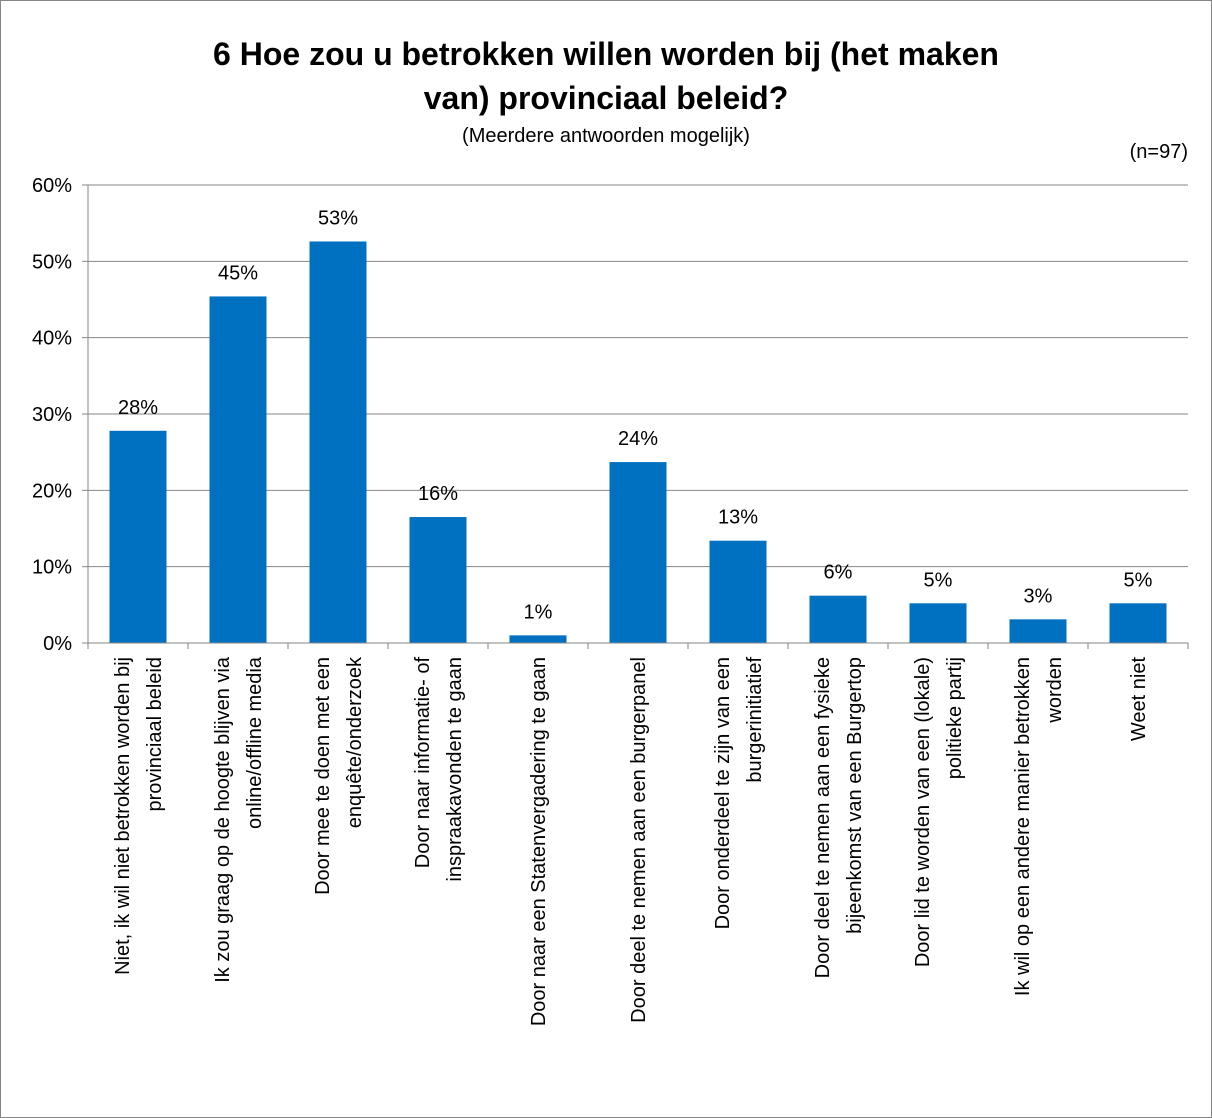  What do you see at coordinates (455, 769) in the screenshot?
I see `x-tick-label-line: inspraakavonden te gaan` at bounding box center [455, 769].